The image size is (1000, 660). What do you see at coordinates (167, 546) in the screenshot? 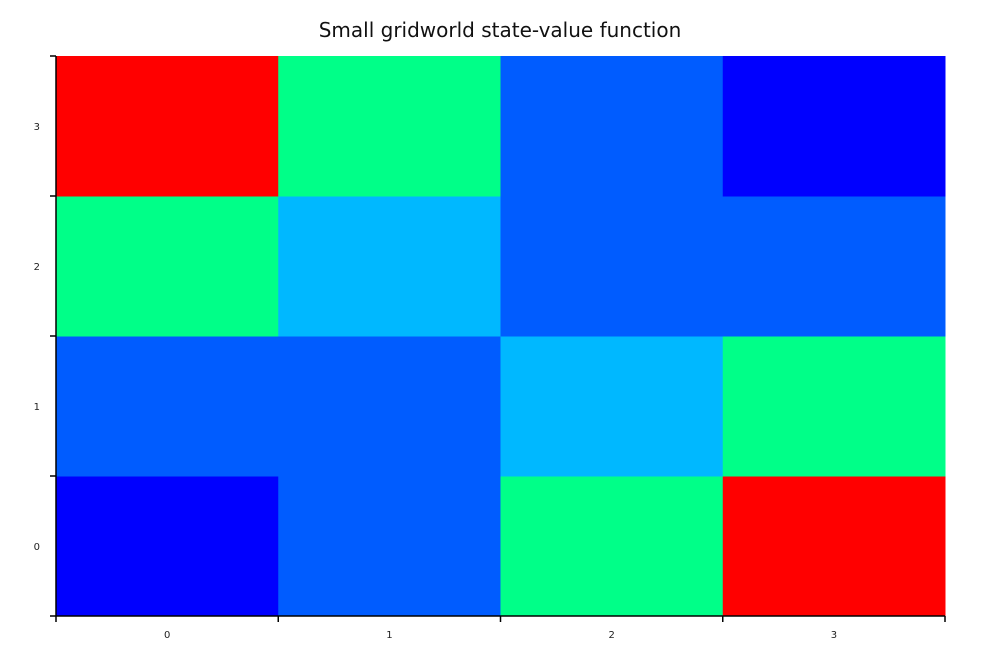
I see `heatmap-cell-x0-y0` at bounding box center [167, 546].